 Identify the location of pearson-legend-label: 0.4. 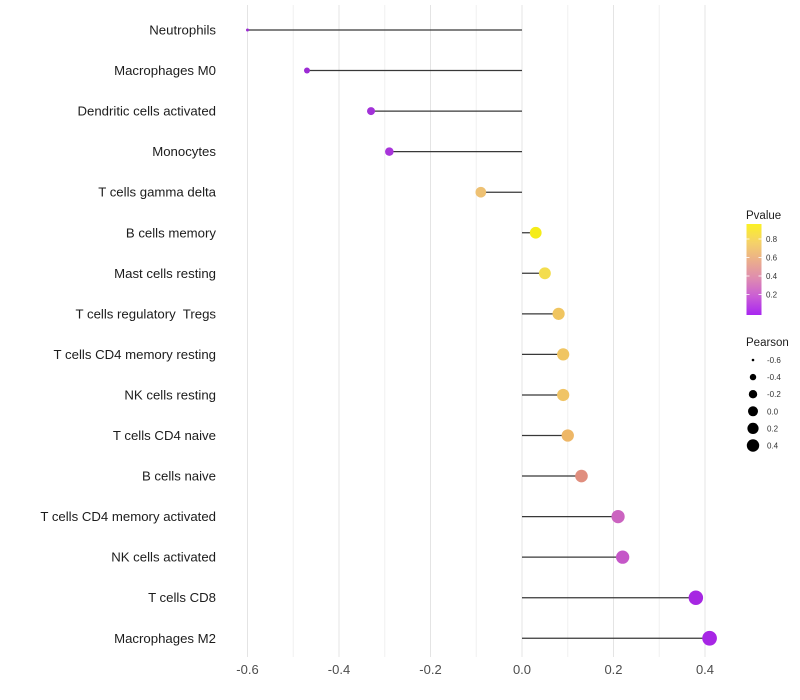
(773, 446).